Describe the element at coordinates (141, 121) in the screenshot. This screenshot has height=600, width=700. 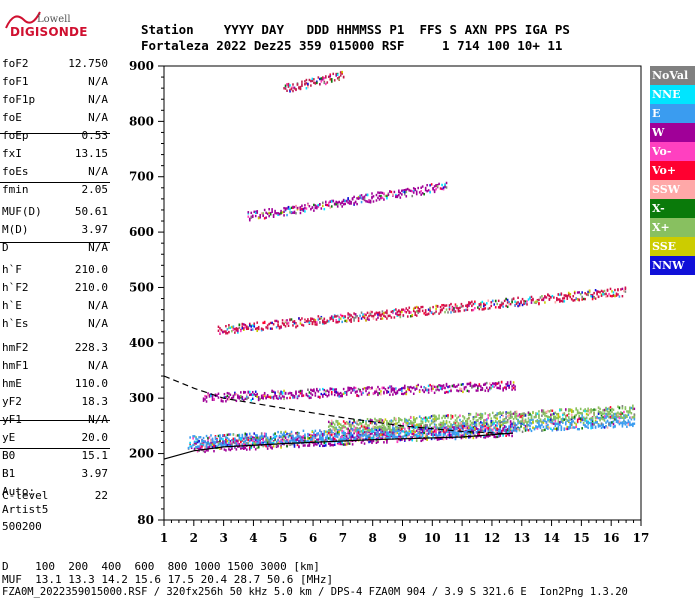
I see `y-tick-label: 800` at that location.